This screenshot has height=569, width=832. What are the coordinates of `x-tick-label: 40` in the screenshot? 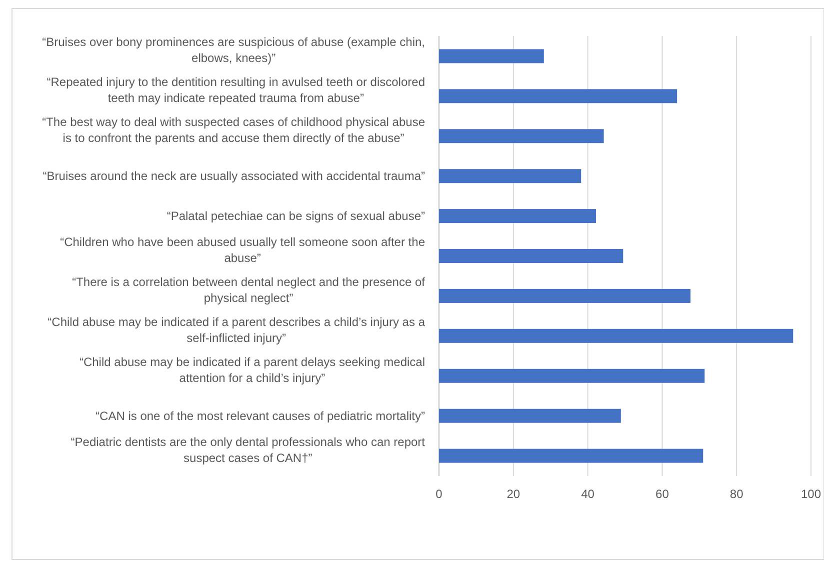 It's located at (588, 494).